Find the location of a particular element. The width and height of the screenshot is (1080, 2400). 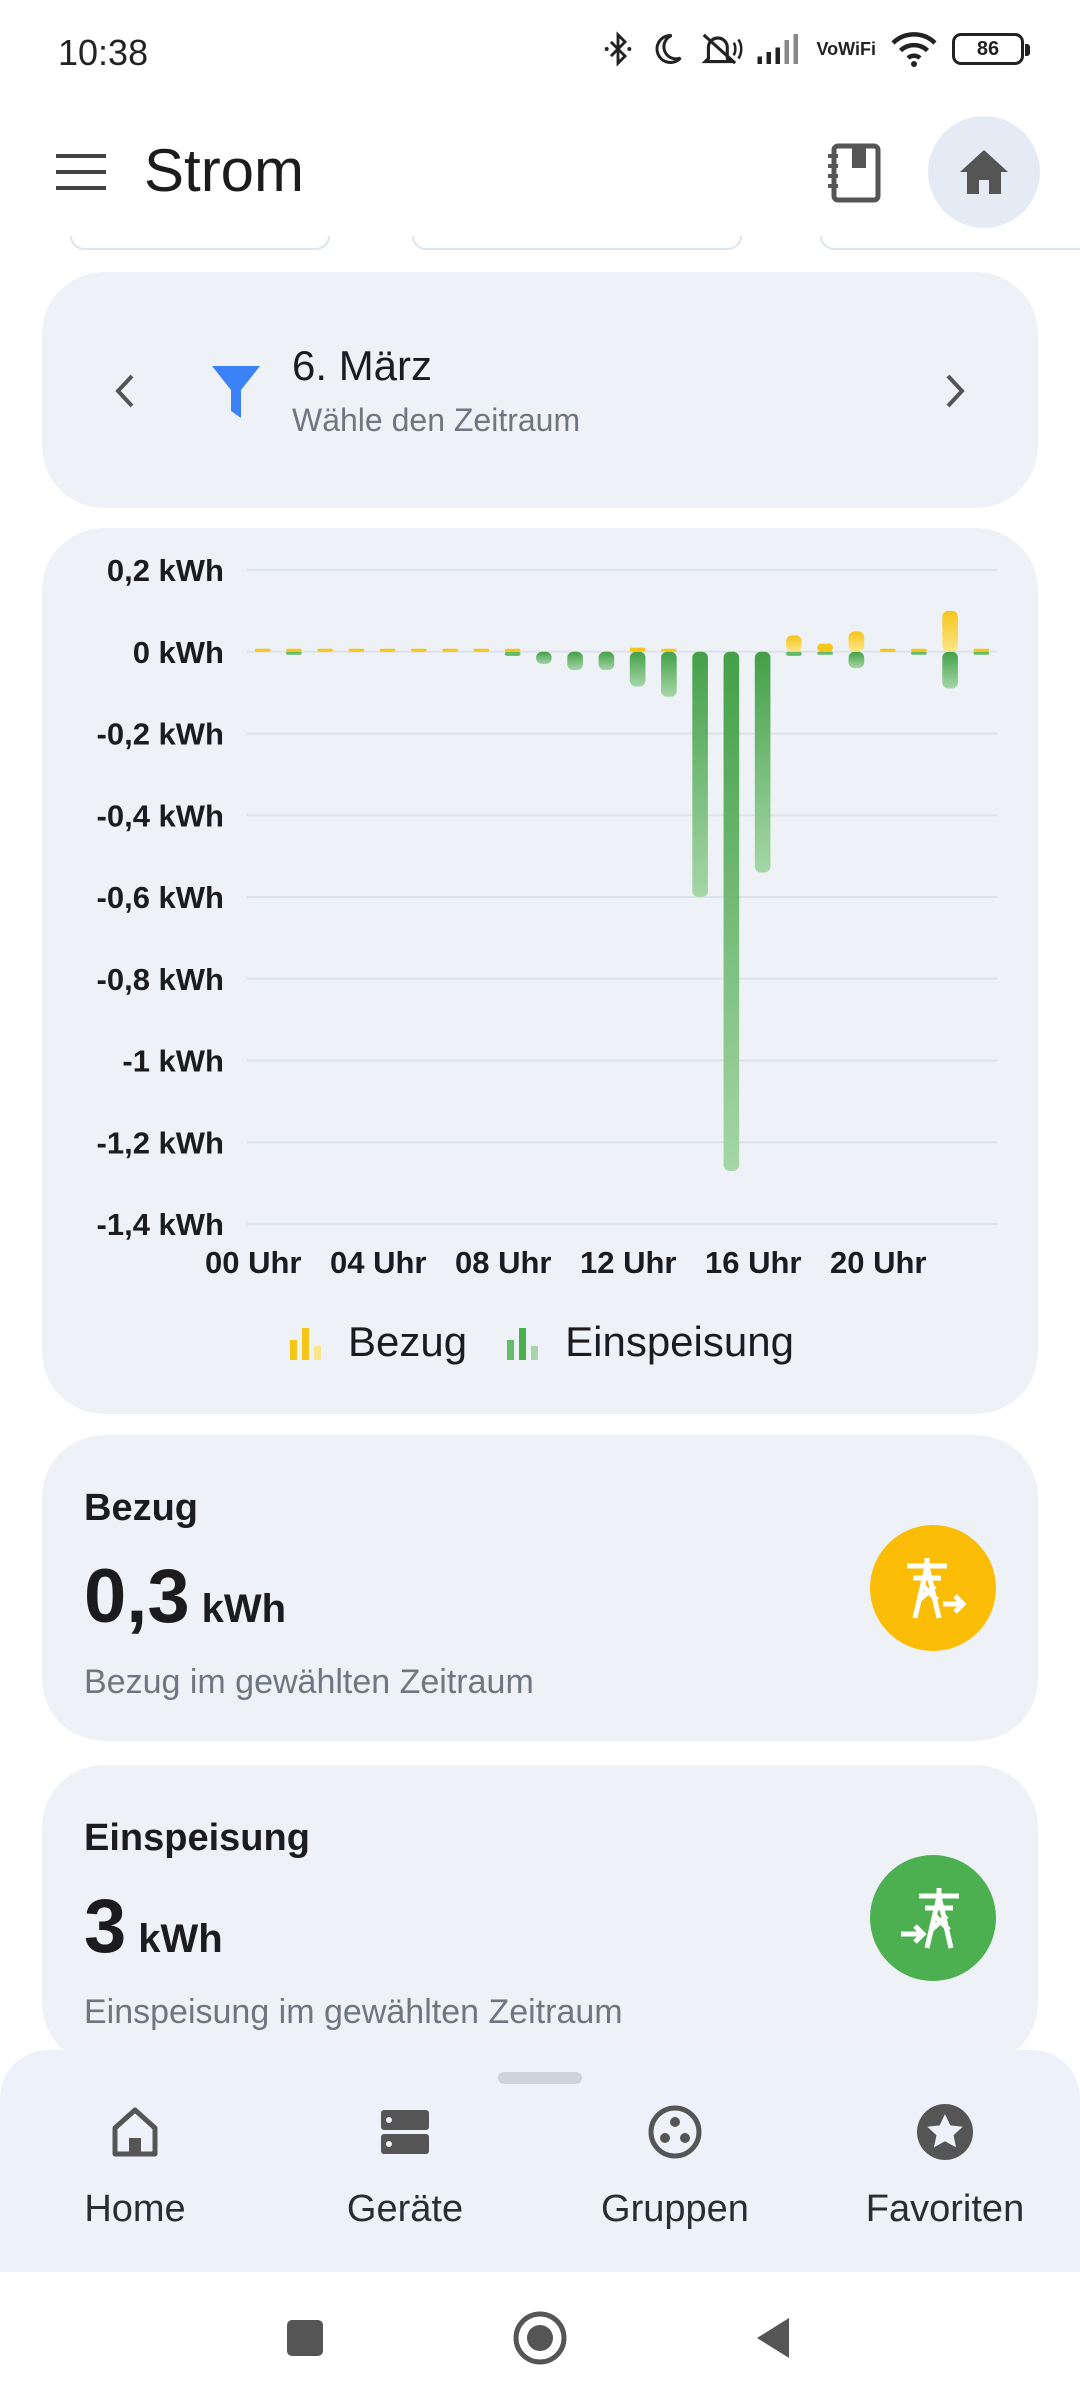

nav-label: Gruppen is located at coordinates (675, 2209).